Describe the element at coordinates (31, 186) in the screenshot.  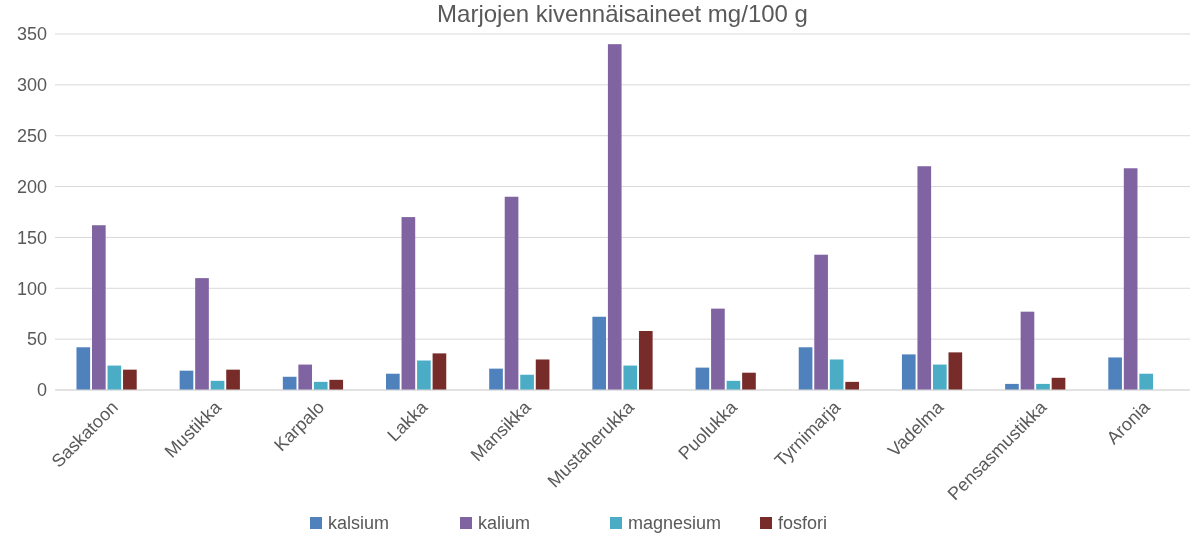
I see `y-tick-label: 200` at that location.